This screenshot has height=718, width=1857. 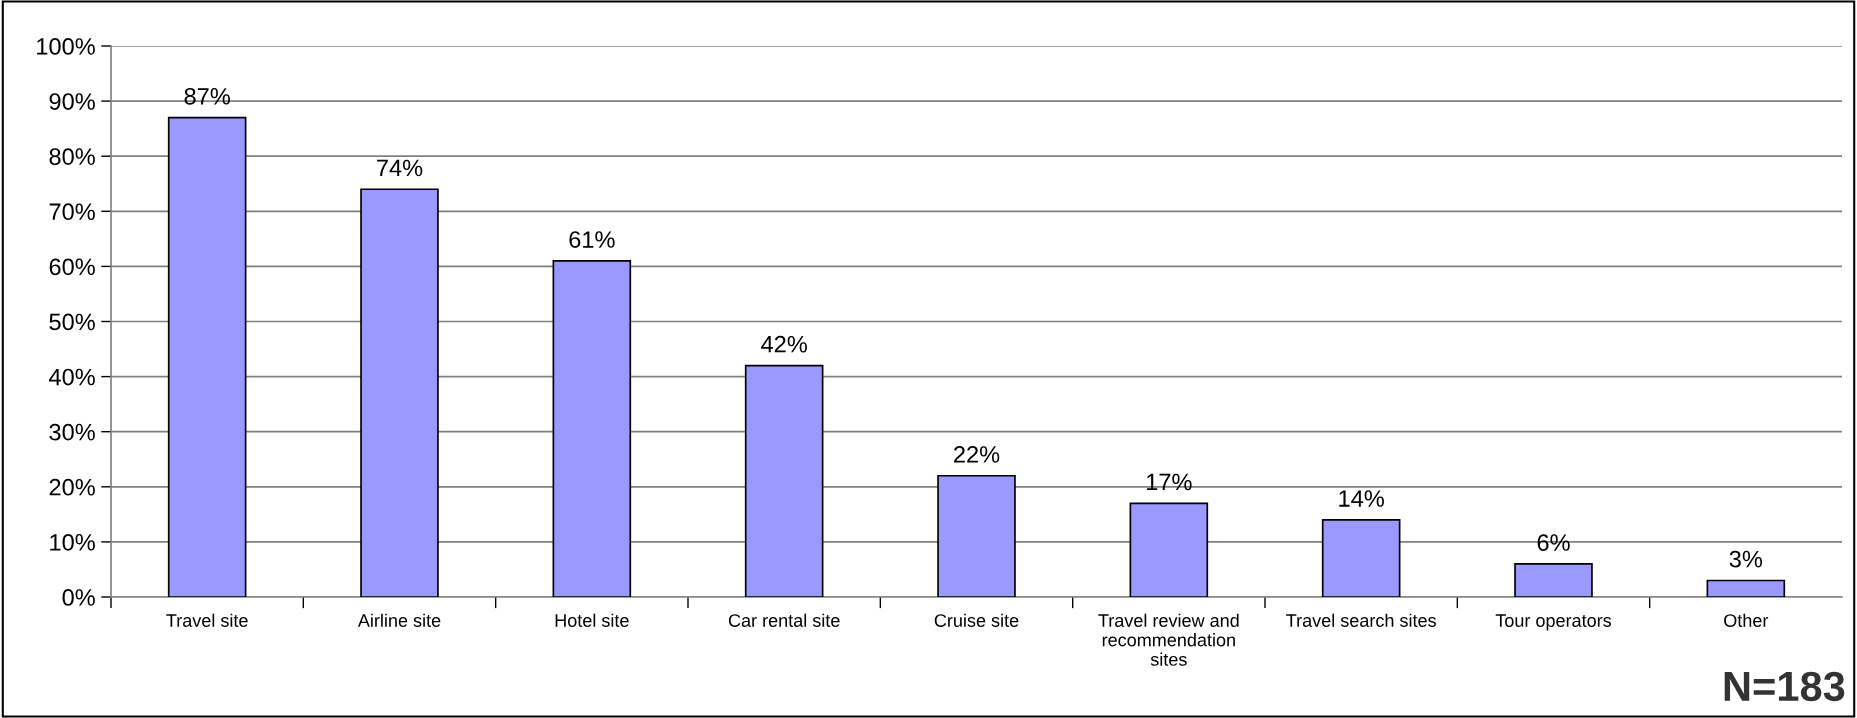 I want to click on data-label: 6%, so click(x=1553, y=542).